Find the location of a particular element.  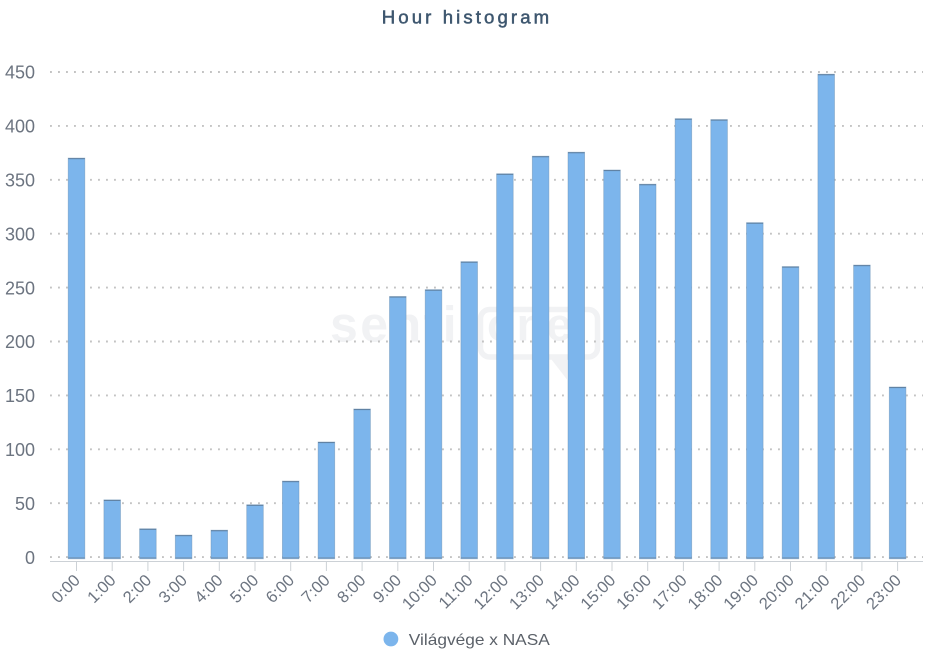

svg-text: 50 is located at coordinates (25, 504).